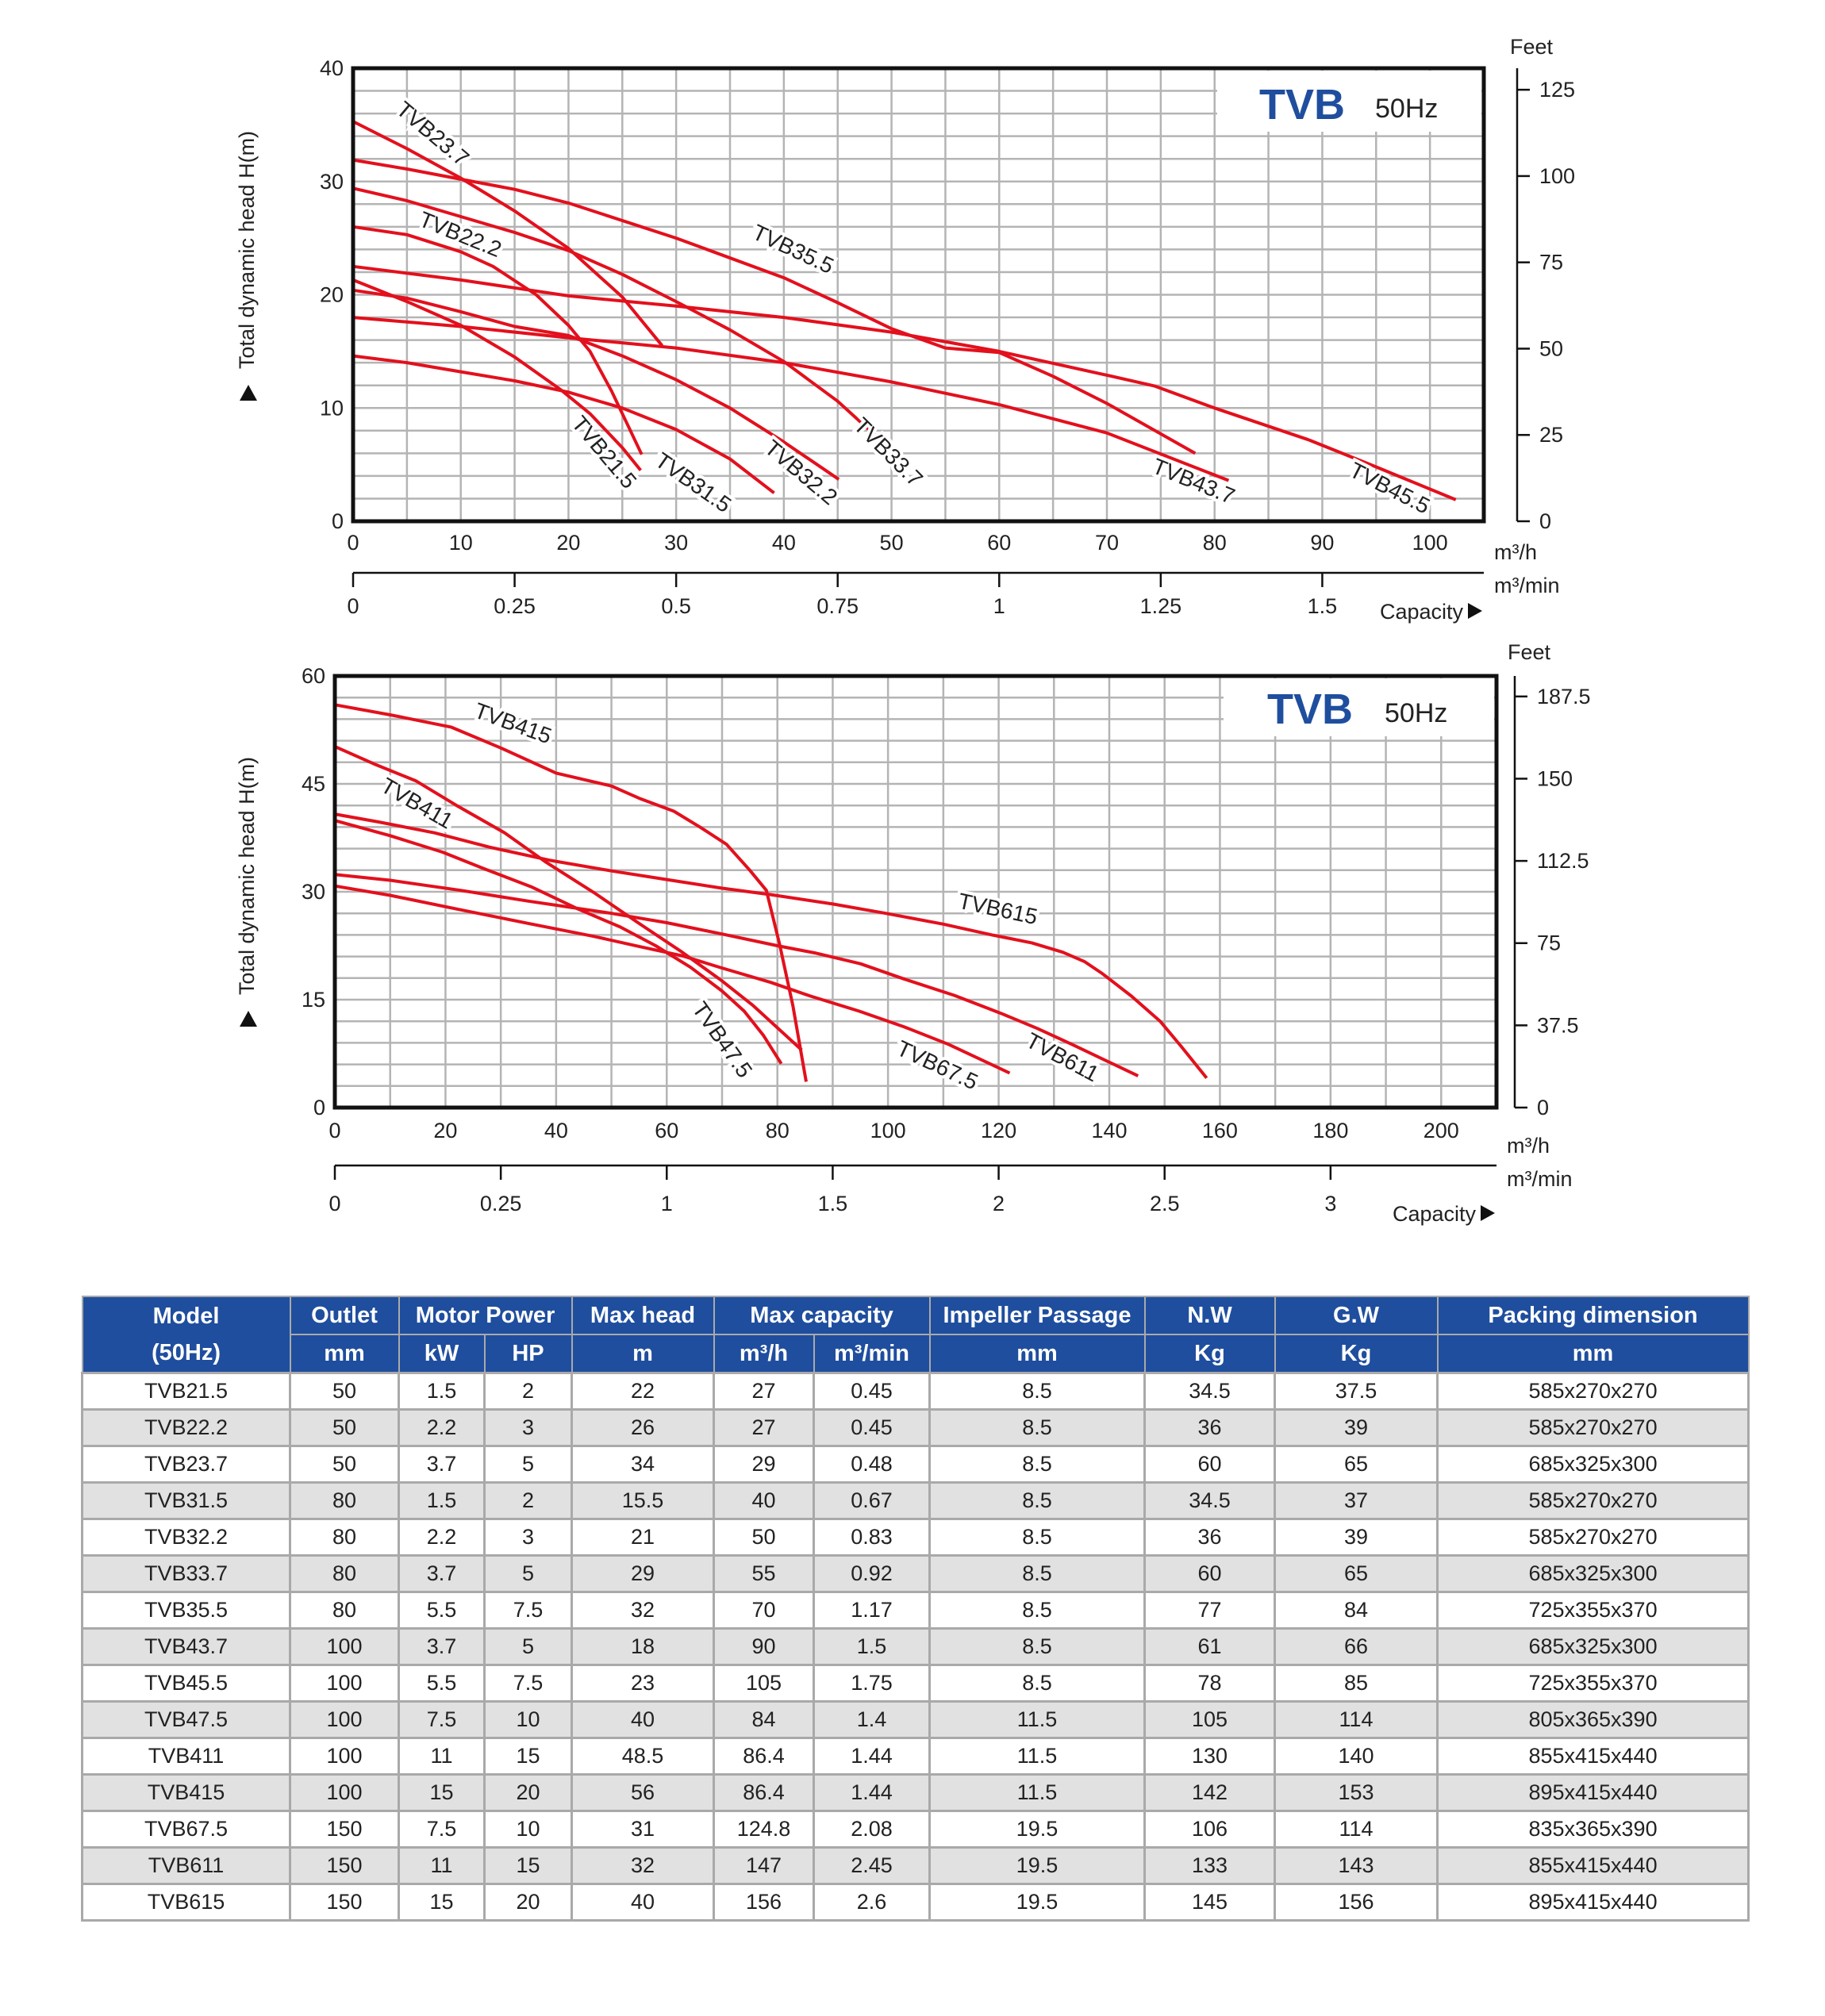 Image resolution: width=1825 pixels, height=2016 pixels. What do you see at coordinates (1215, 543) in the screenshot?
I see `x-tick-label: 80` at bounding box center [1215, 543].